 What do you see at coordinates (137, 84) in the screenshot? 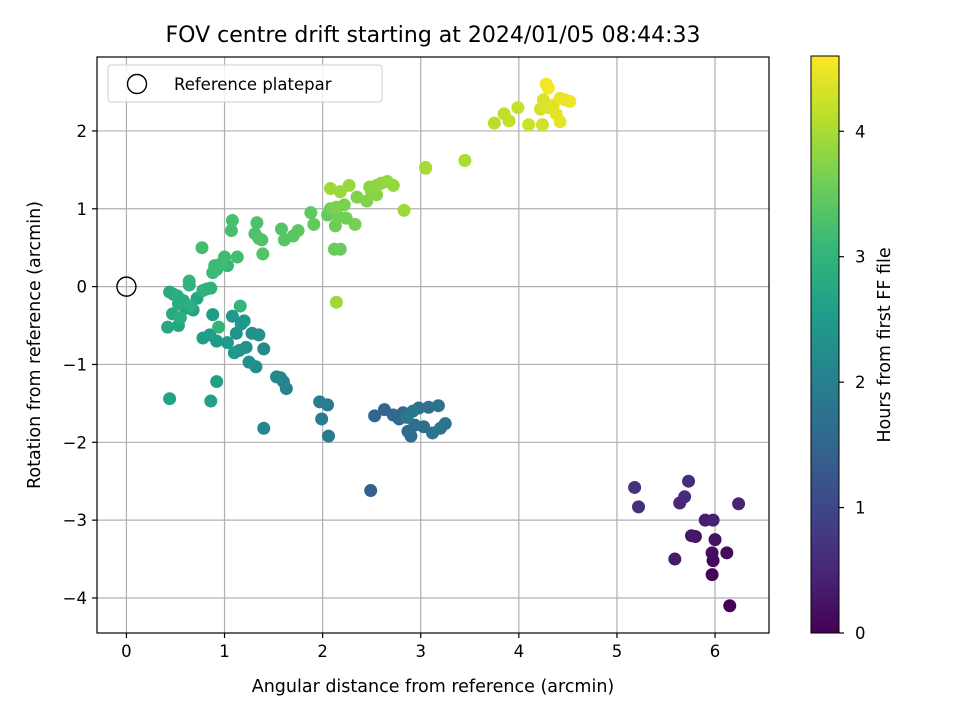
I see `legend-marker-open-circle` at bounding box center [137, 84].